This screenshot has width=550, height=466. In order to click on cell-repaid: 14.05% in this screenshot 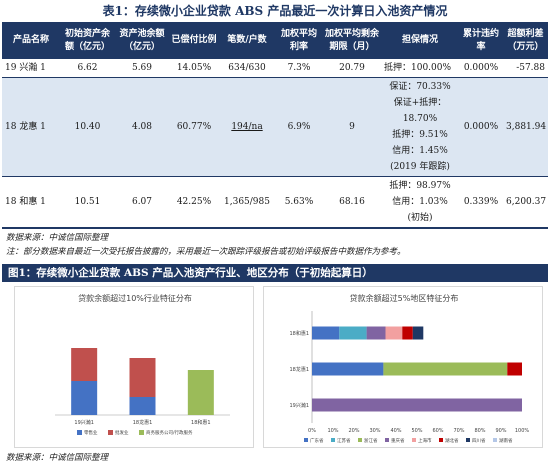, I will do `click(194, 68)`.